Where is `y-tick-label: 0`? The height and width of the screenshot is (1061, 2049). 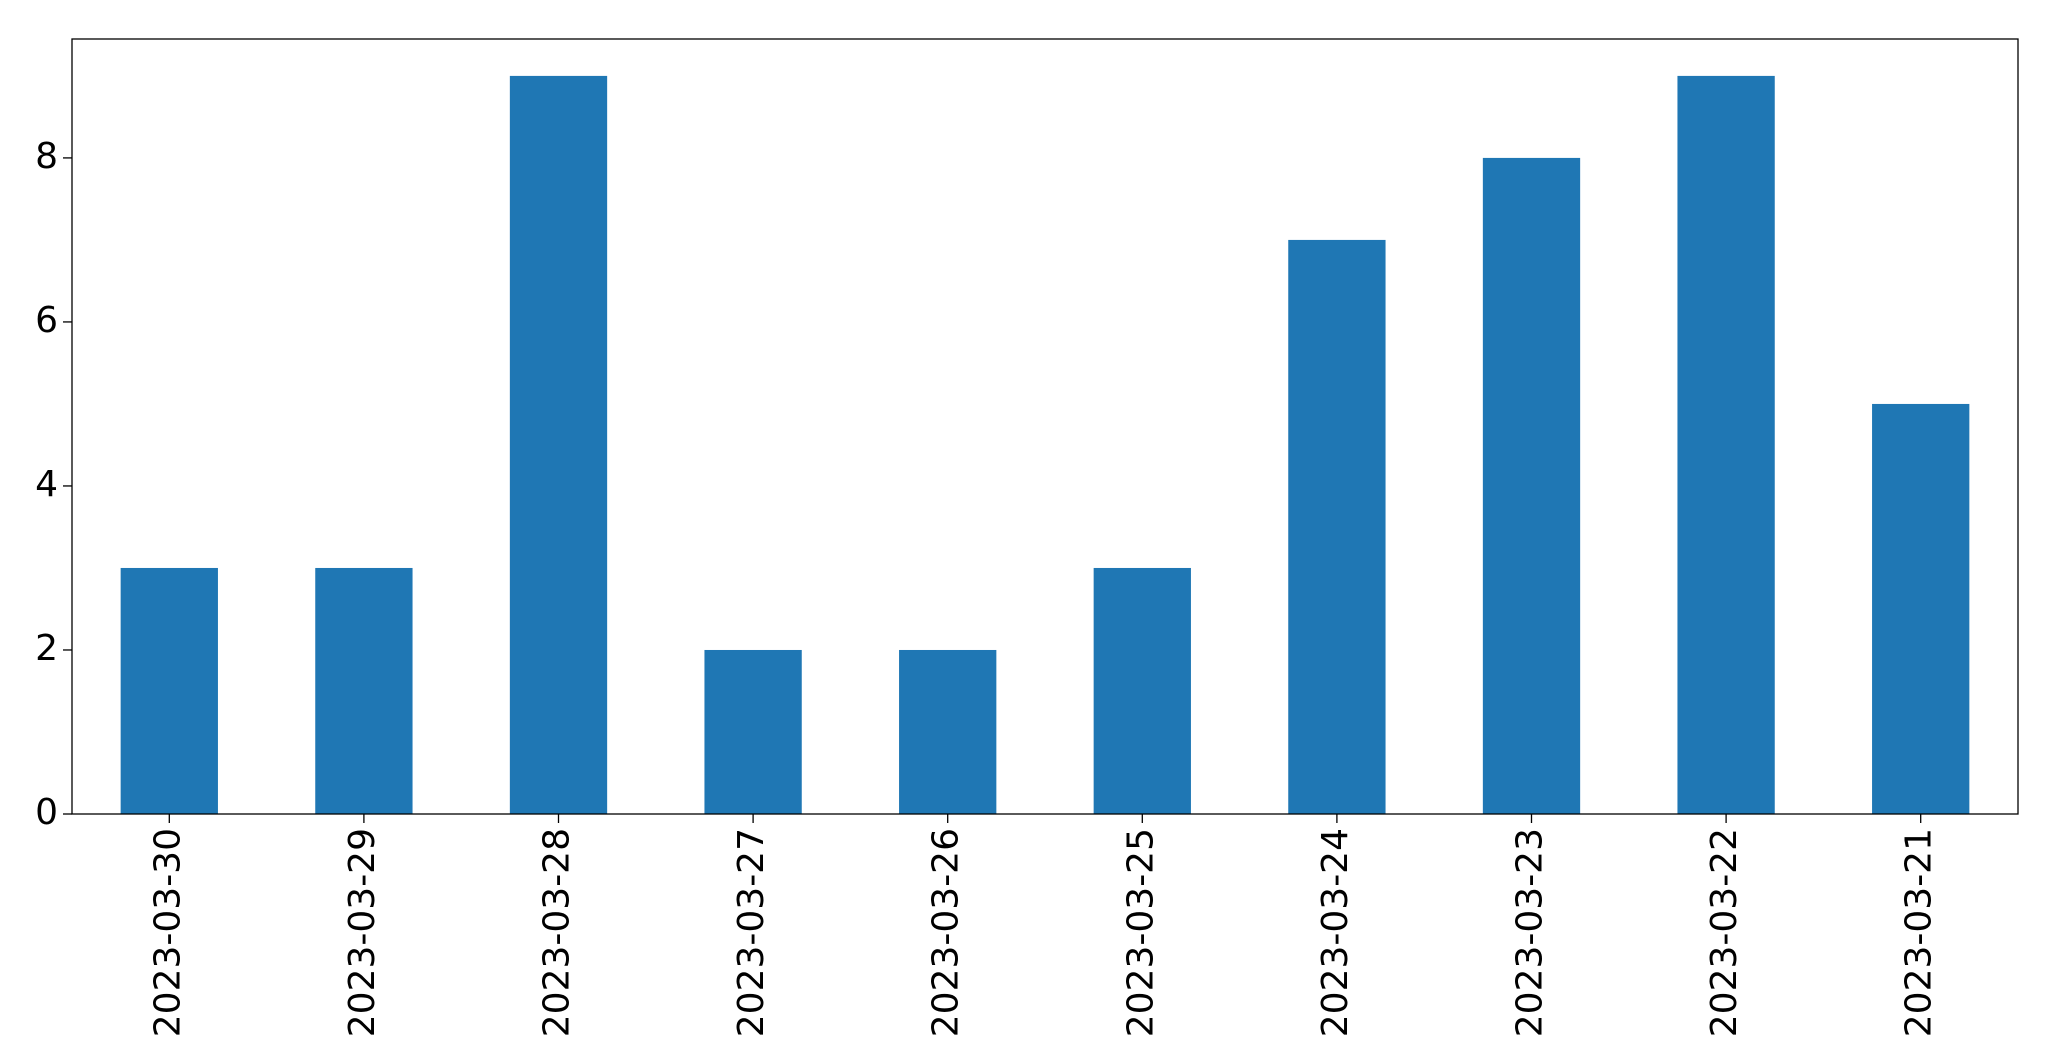 y-tick-label: 0 is located at coordinates (46, 812).